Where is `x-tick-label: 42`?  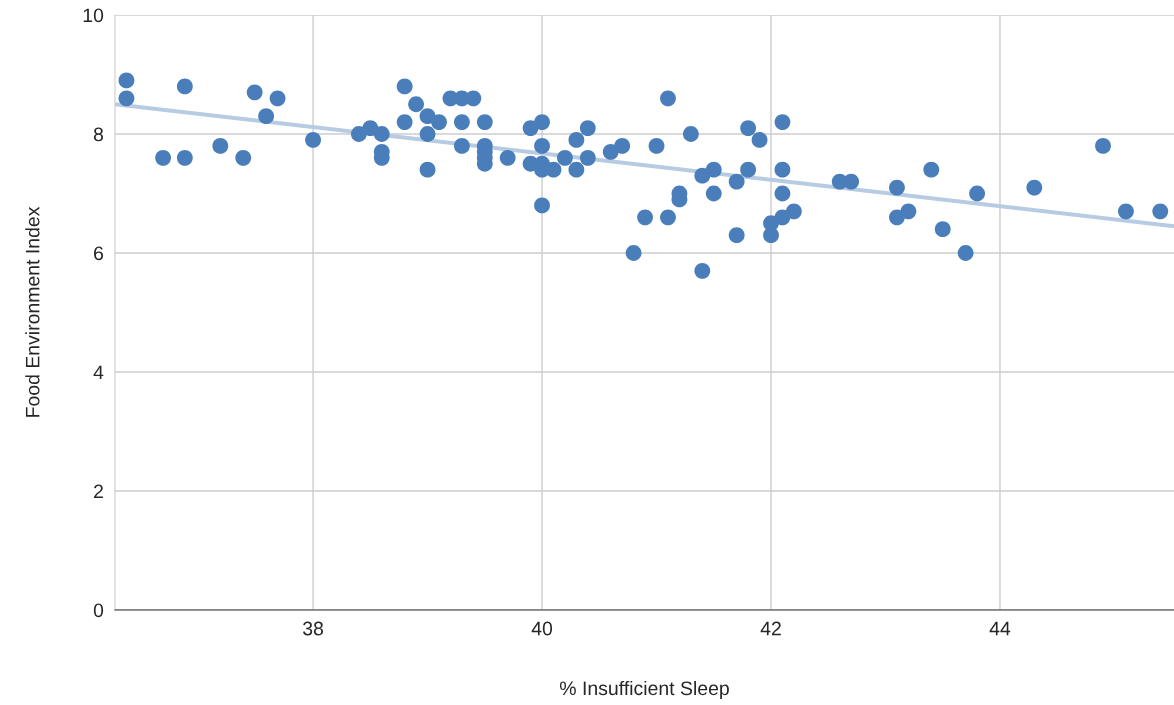
x-tick-label: 42 is located at coordinates (770, 628).